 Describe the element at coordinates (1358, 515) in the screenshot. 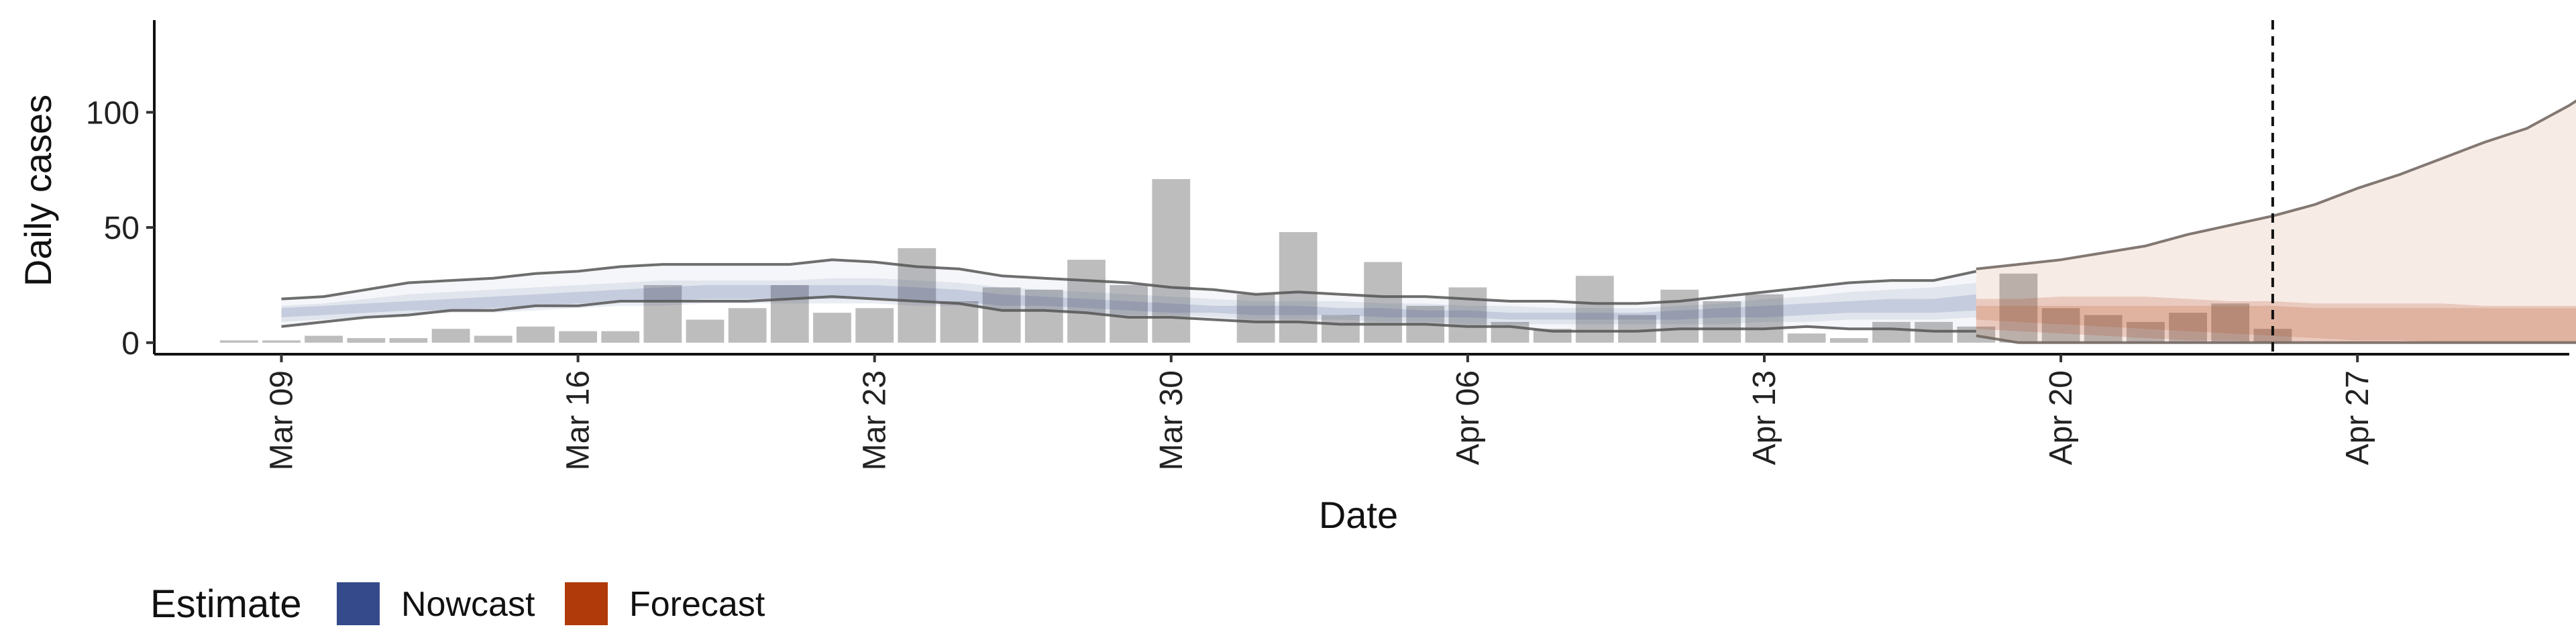

I see `x-axis-title: Date` at that location.